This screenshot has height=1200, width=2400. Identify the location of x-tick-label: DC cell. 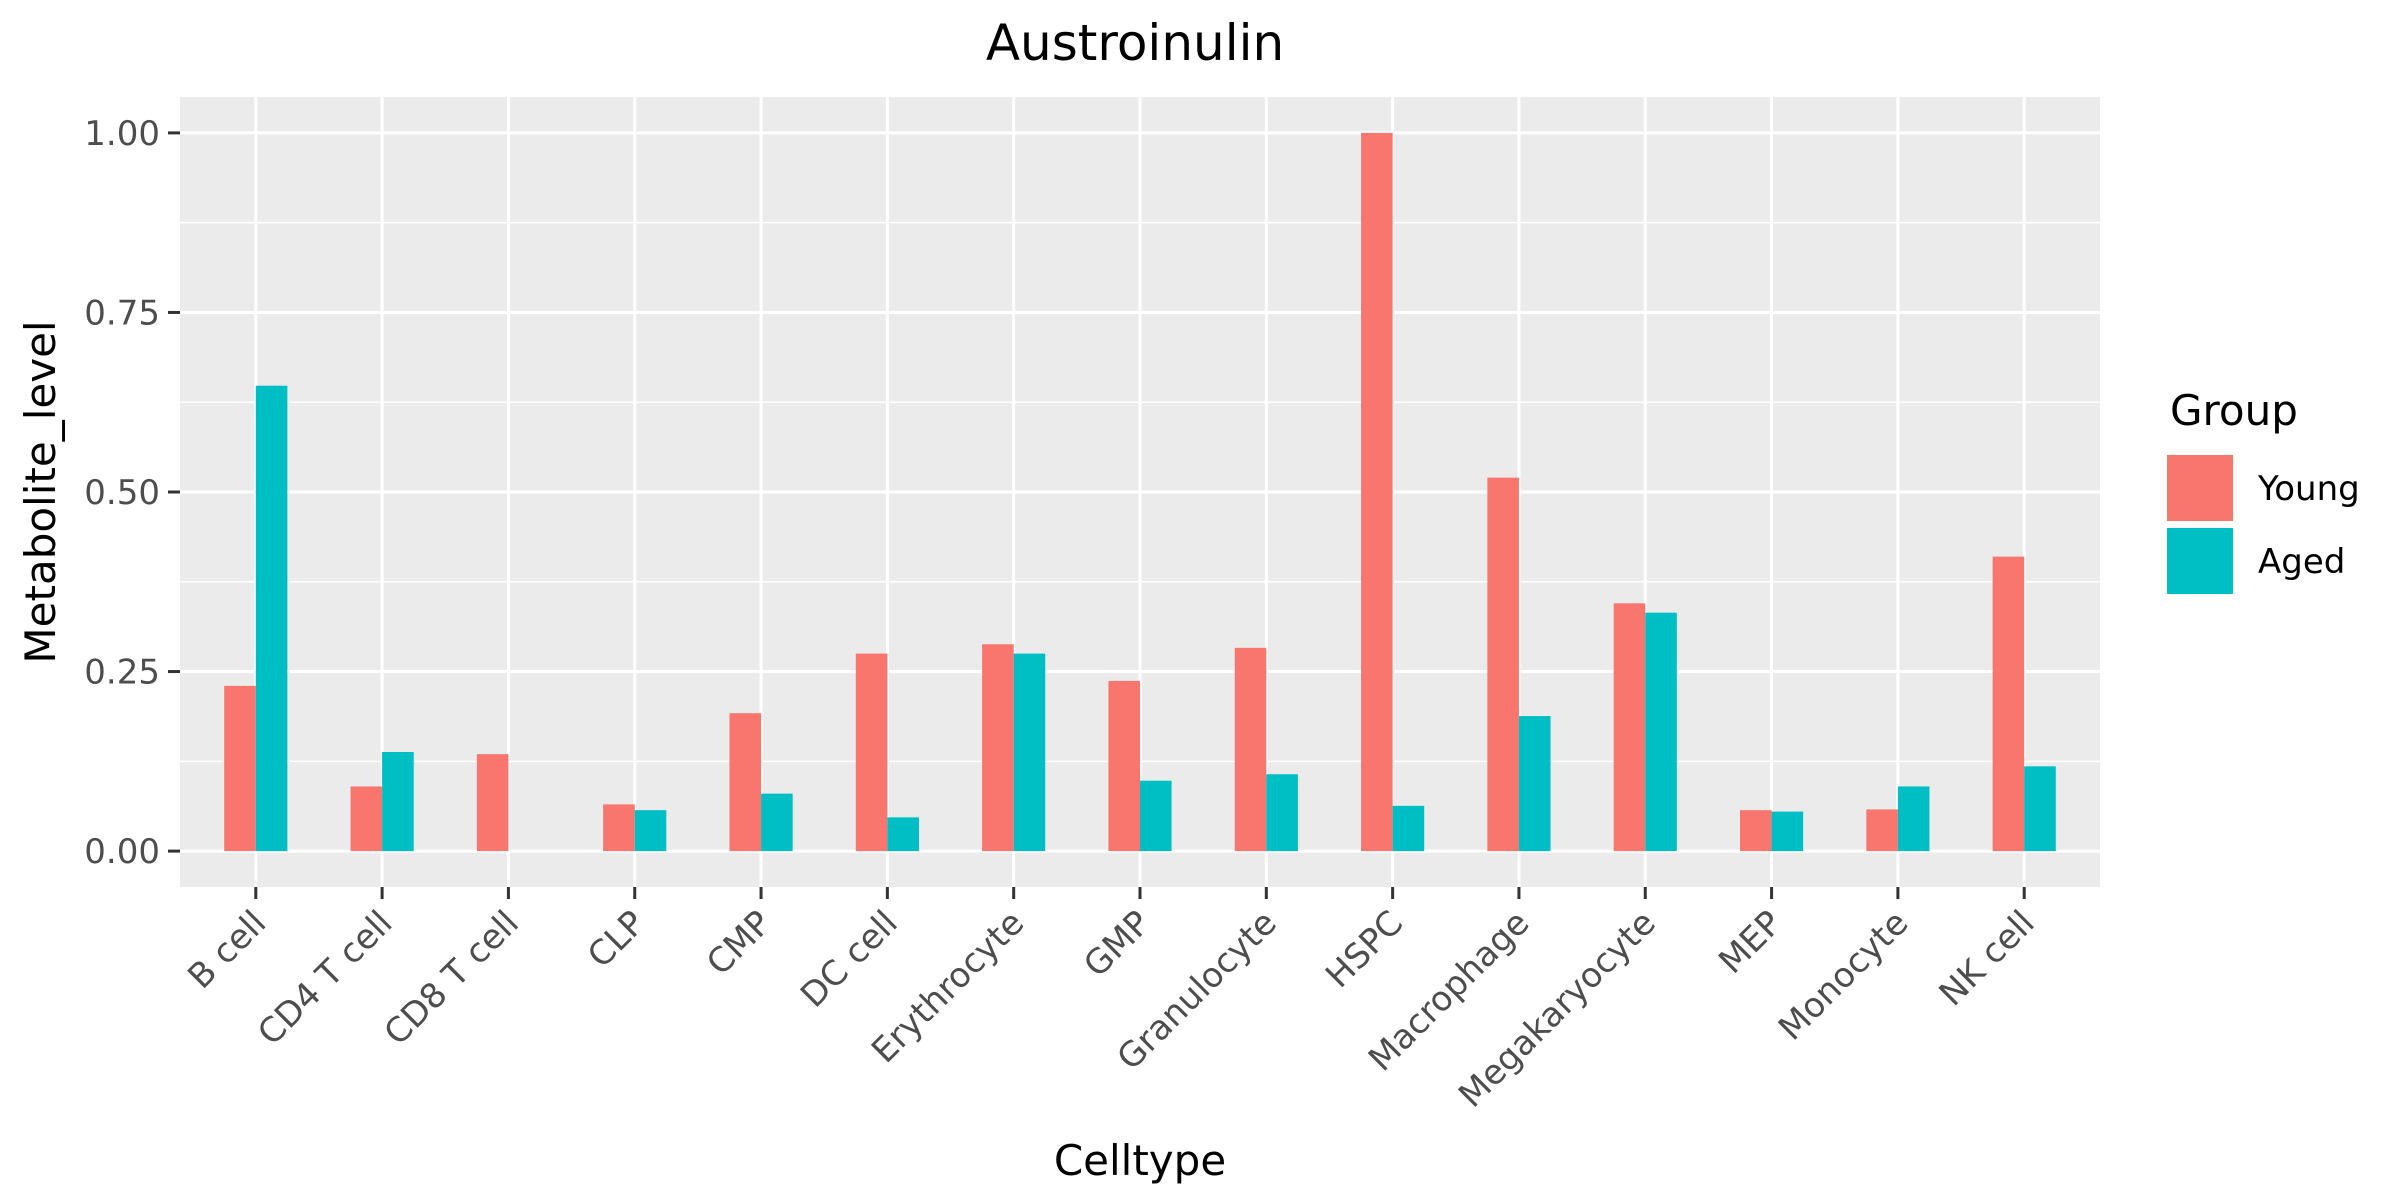
(849, 959).